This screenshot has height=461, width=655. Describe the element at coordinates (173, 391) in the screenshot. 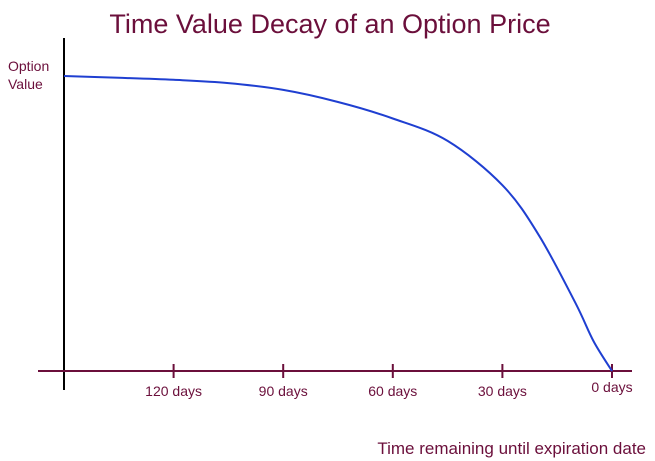

I see `x-tick-label: 120 days` at that location.